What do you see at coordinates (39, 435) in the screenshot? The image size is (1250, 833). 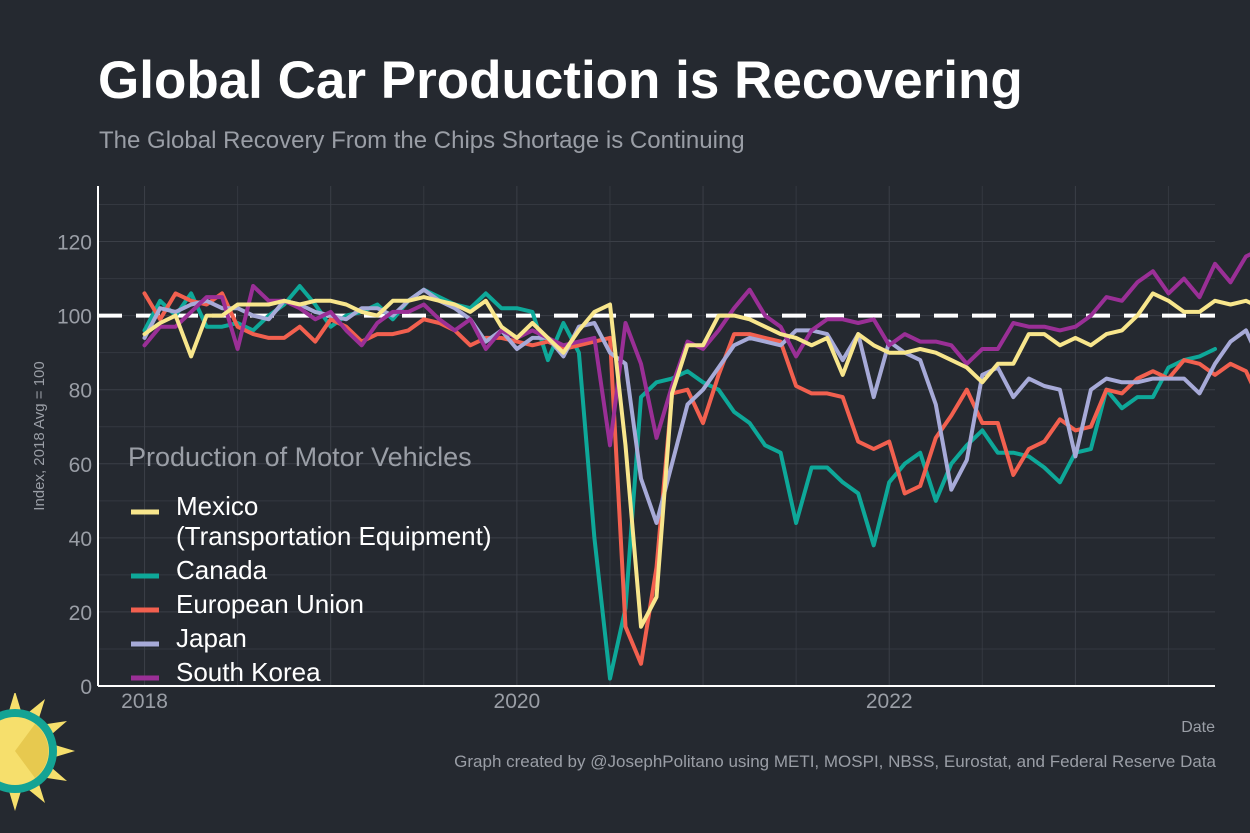 I see `y-axis-title: Index, 2018 Avg = 100` at bounding box center [39, 435].